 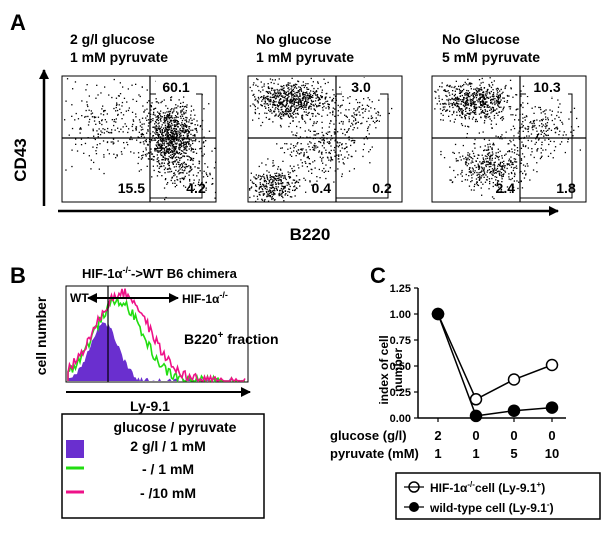 I want to click on plot1-lower-right-value: 4.2, so click(x=196, y=188).